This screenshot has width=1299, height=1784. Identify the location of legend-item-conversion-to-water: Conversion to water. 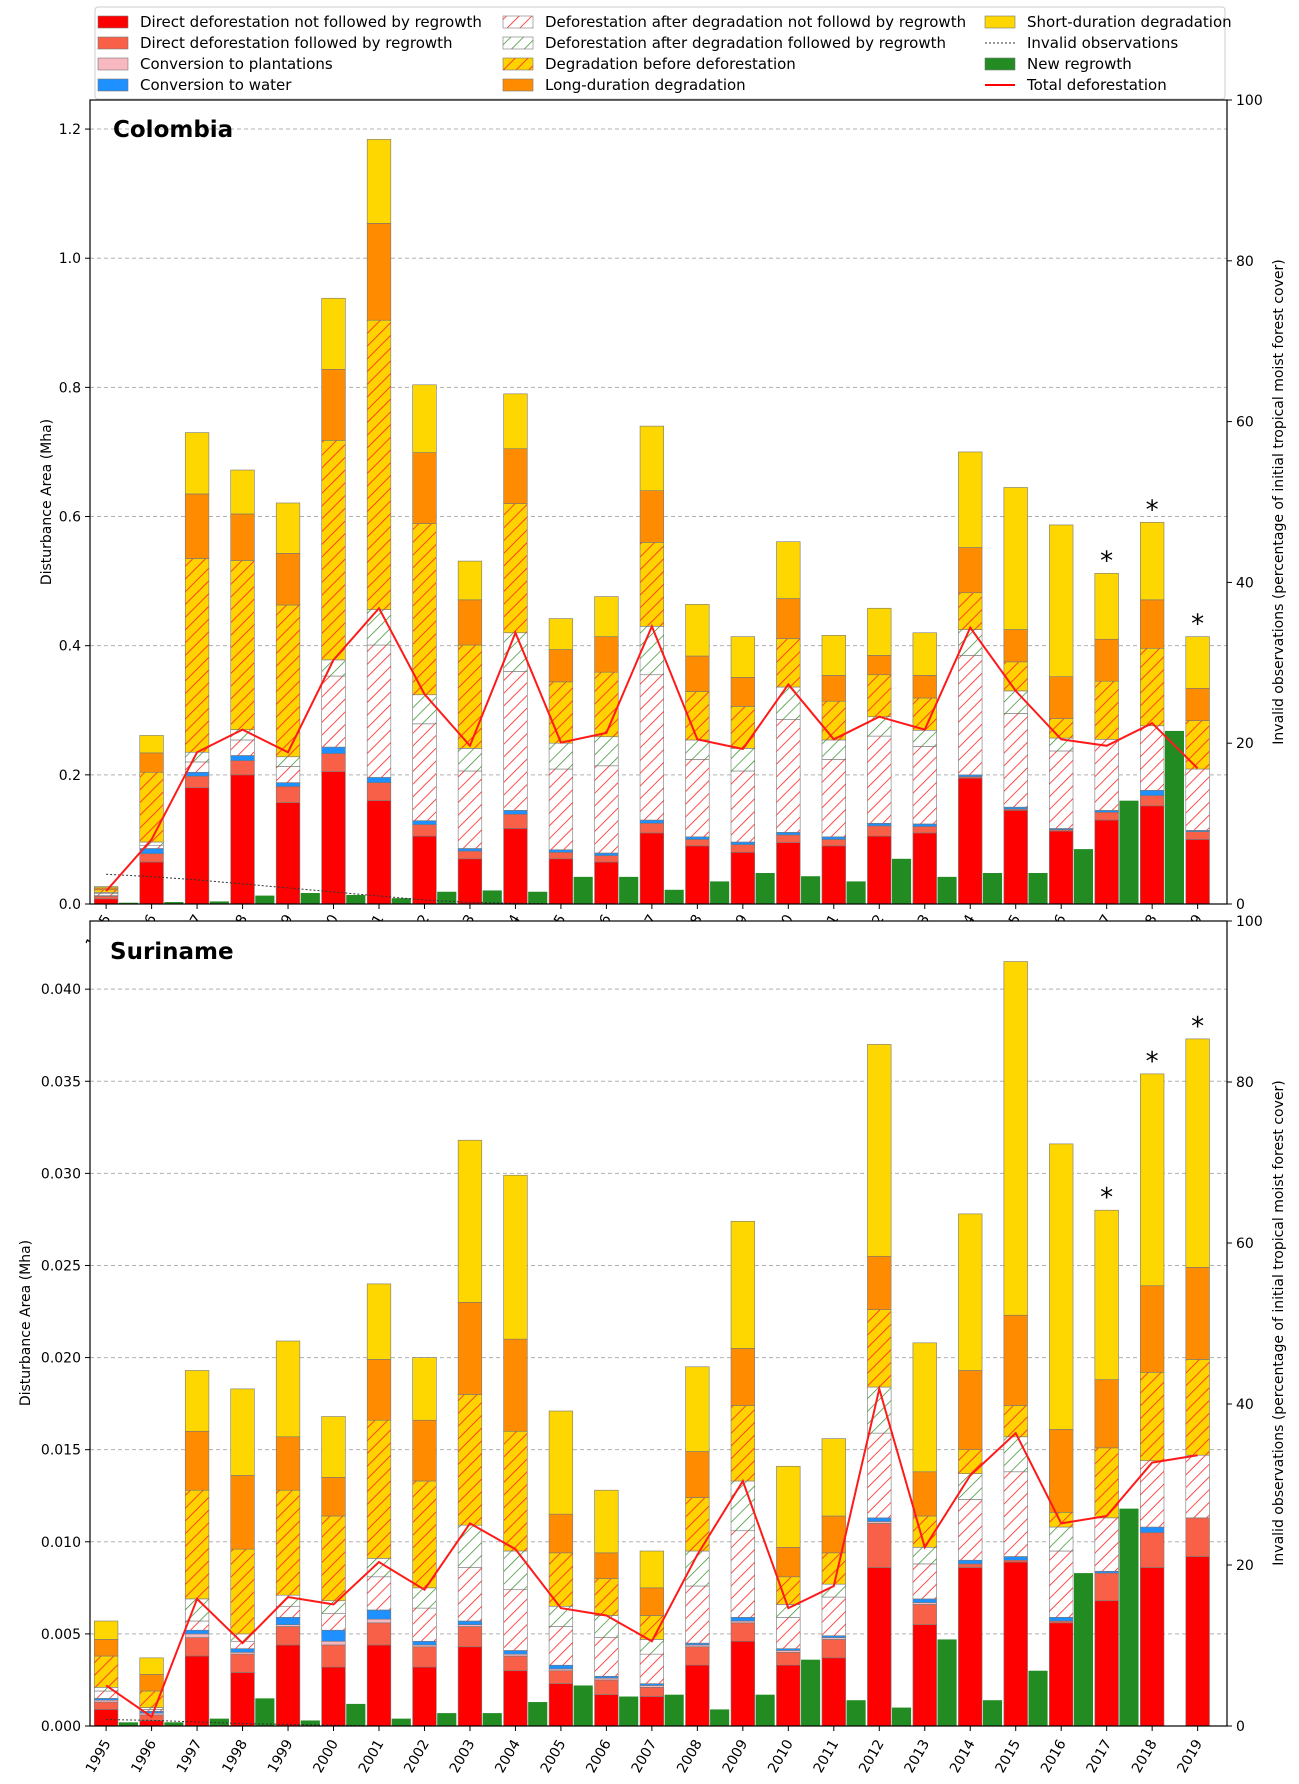
(194, 85).